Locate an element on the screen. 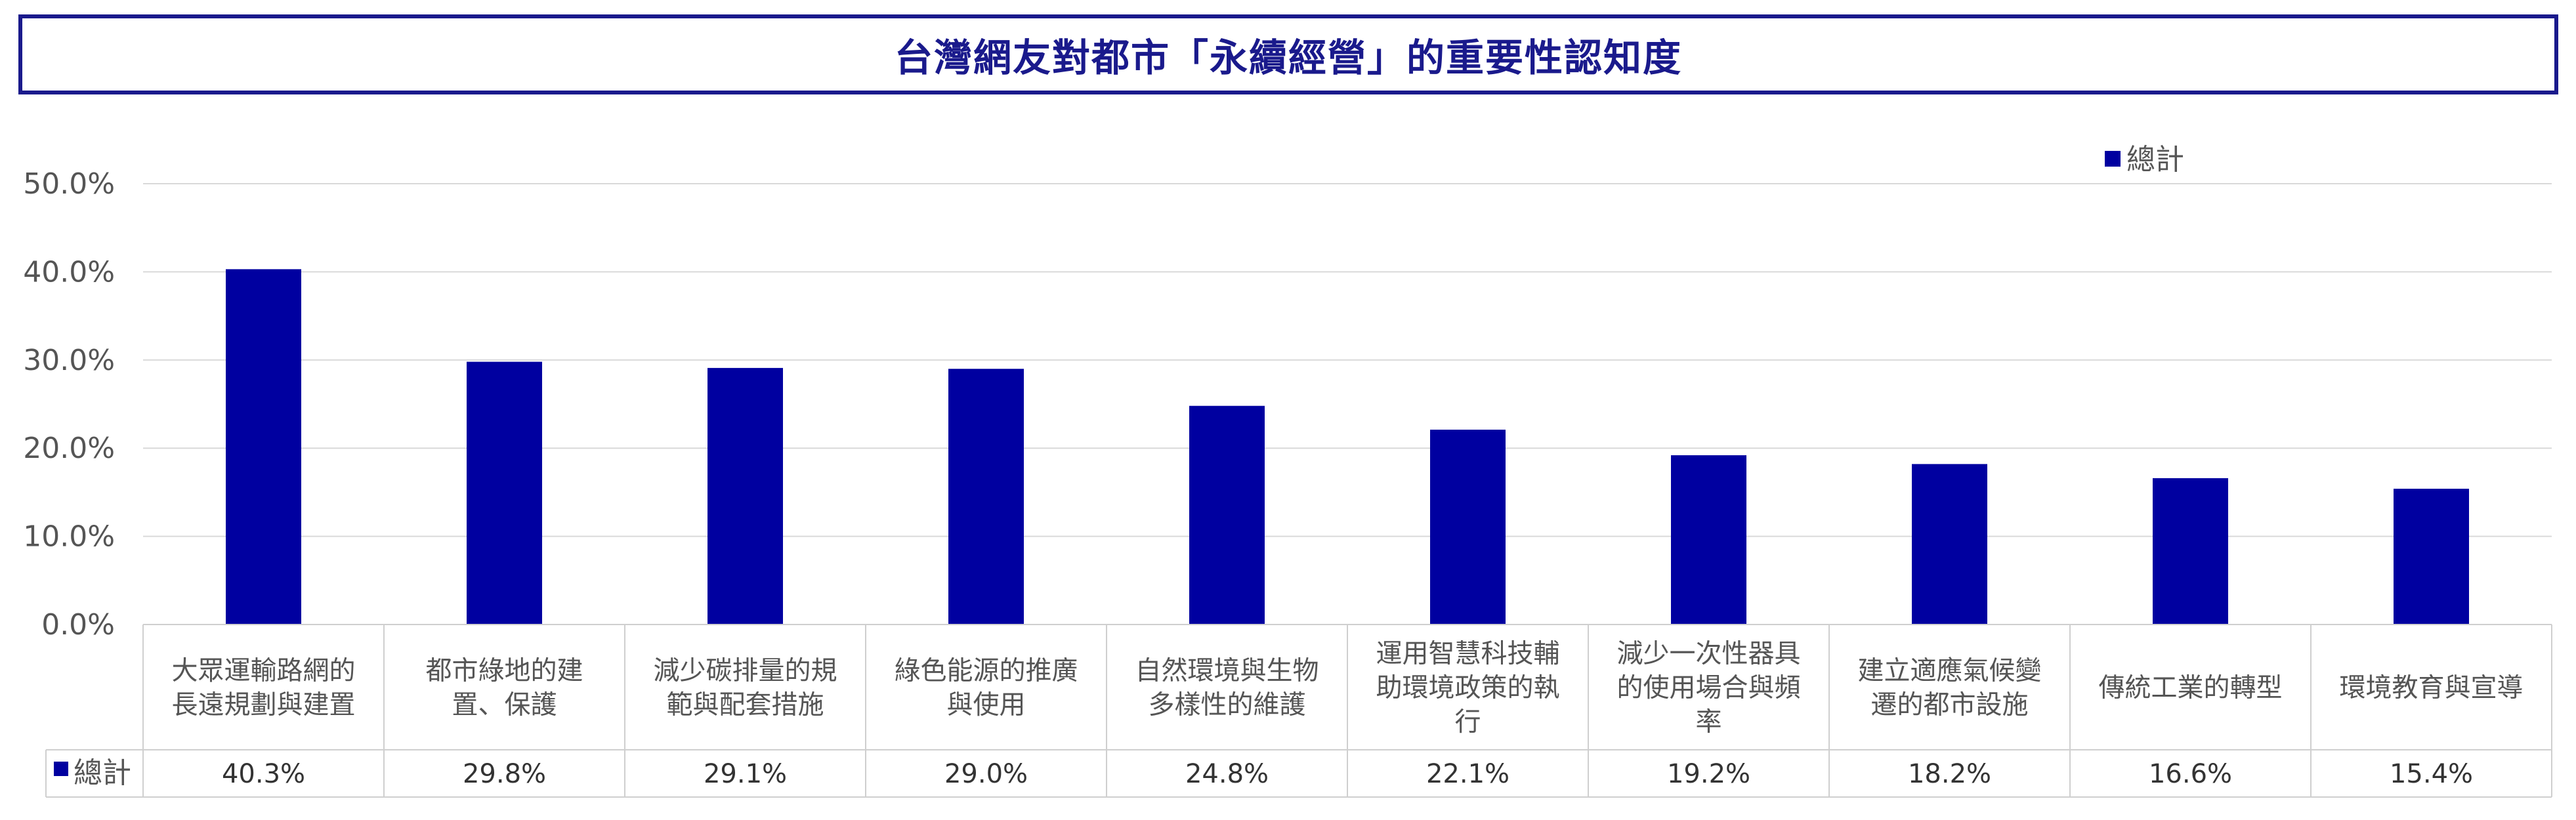 The image size is (2576, 820). data-label: 18.2% is located at coordinates (1949, 774).